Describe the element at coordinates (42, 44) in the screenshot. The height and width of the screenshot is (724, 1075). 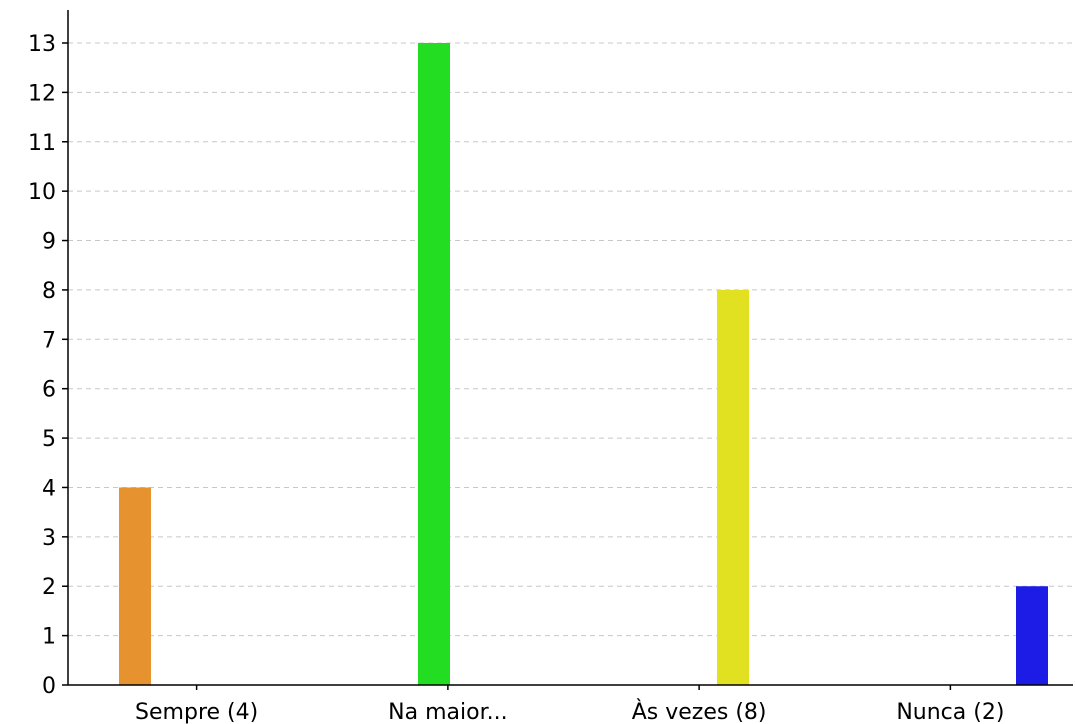
I see `y-tick-label: 13` at that location.